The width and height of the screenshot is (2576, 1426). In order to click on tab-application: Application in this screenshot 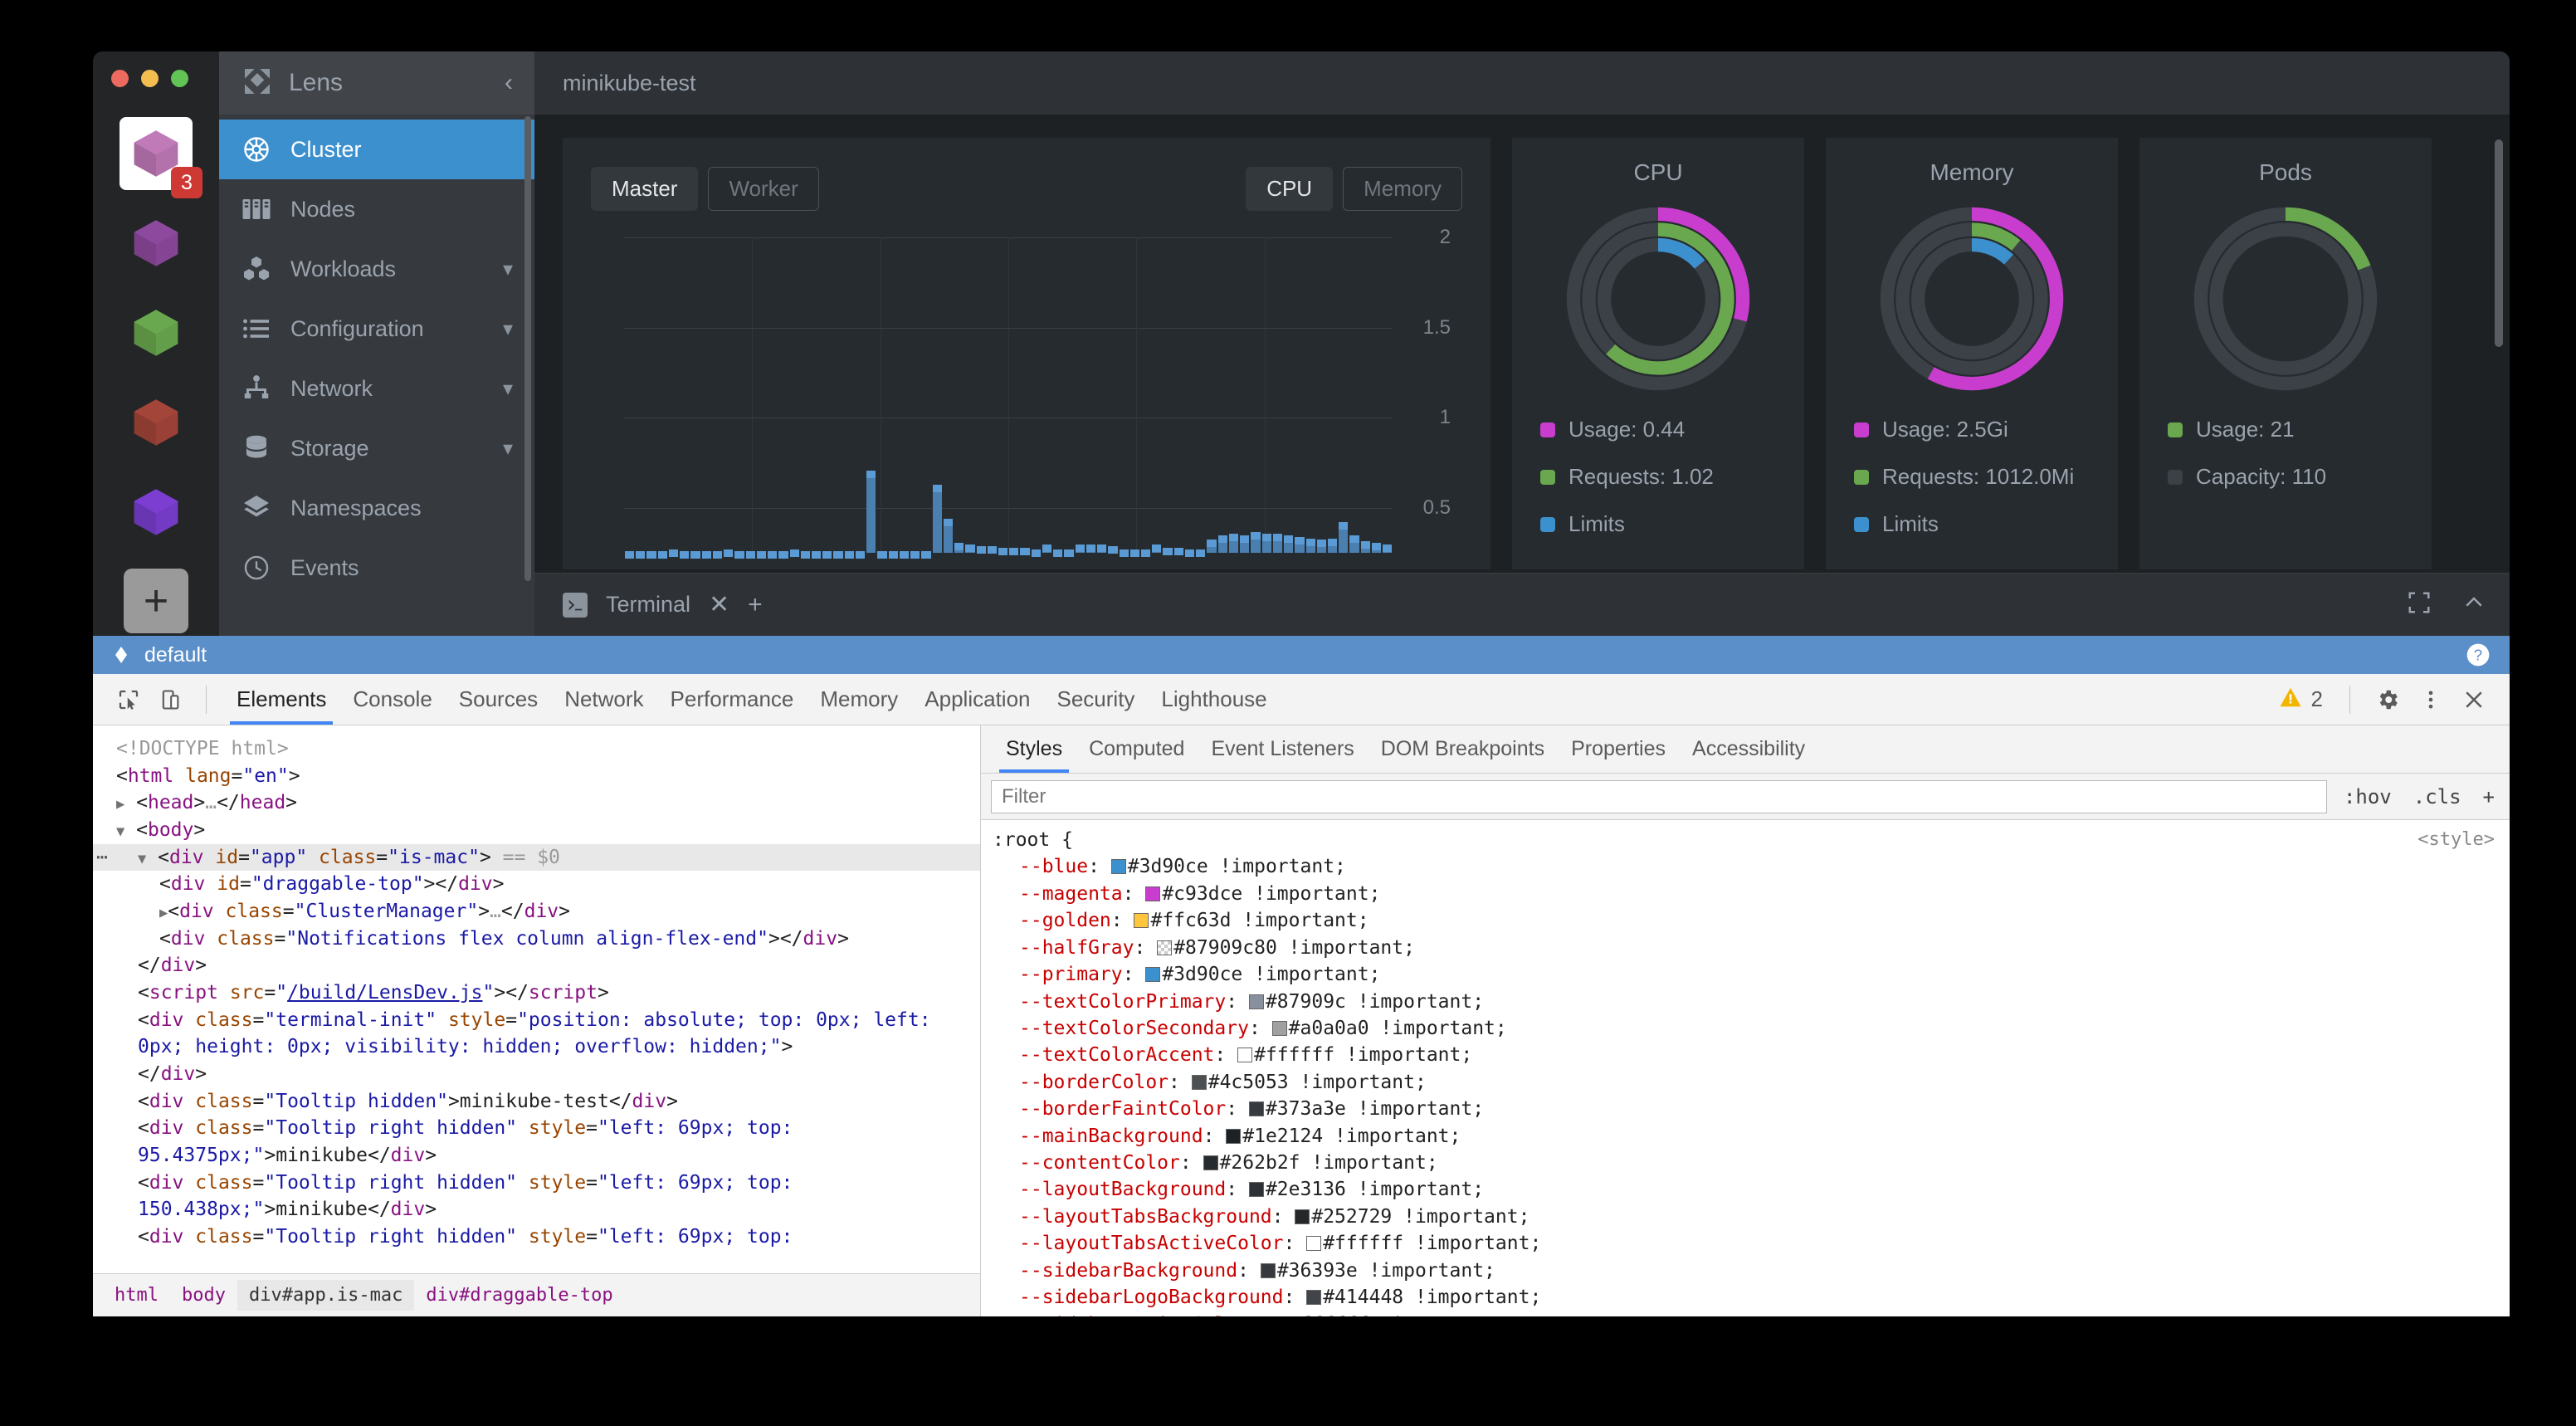, I will do `click(978, 698)`.